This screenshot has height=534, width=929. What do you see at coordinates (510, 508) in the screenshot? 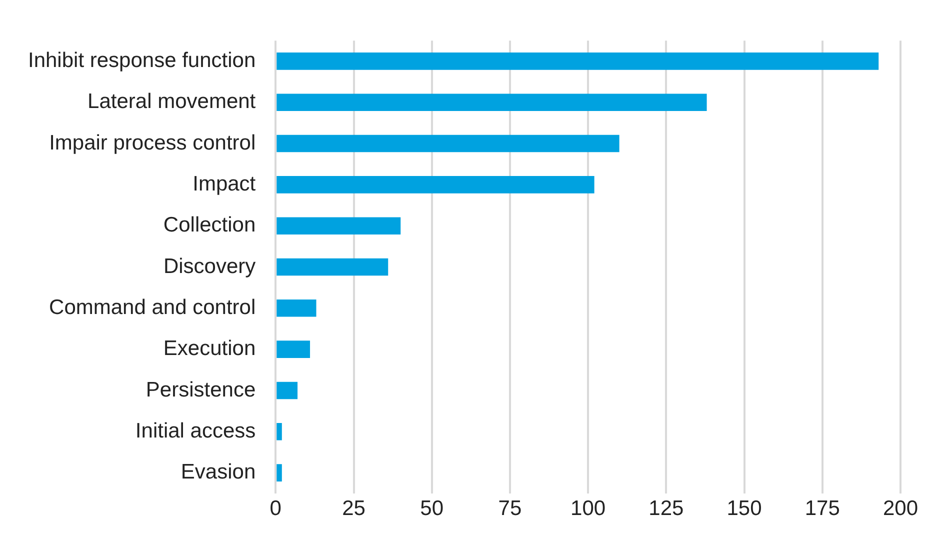
I see `x-tick-label: 75` at bounding box center [510, 508].